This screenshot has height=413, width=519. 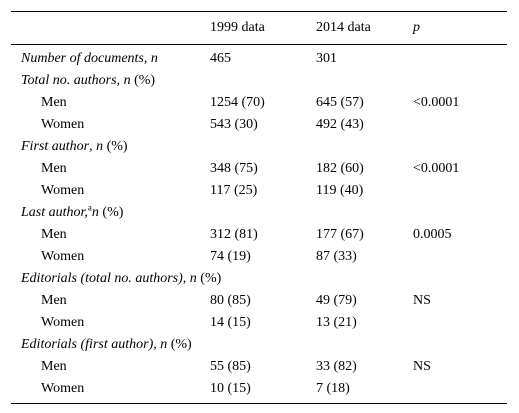 What do you see at coordinates (110, 28) in the screenshot?
I see `header-label` at bounding box center [110, 28].